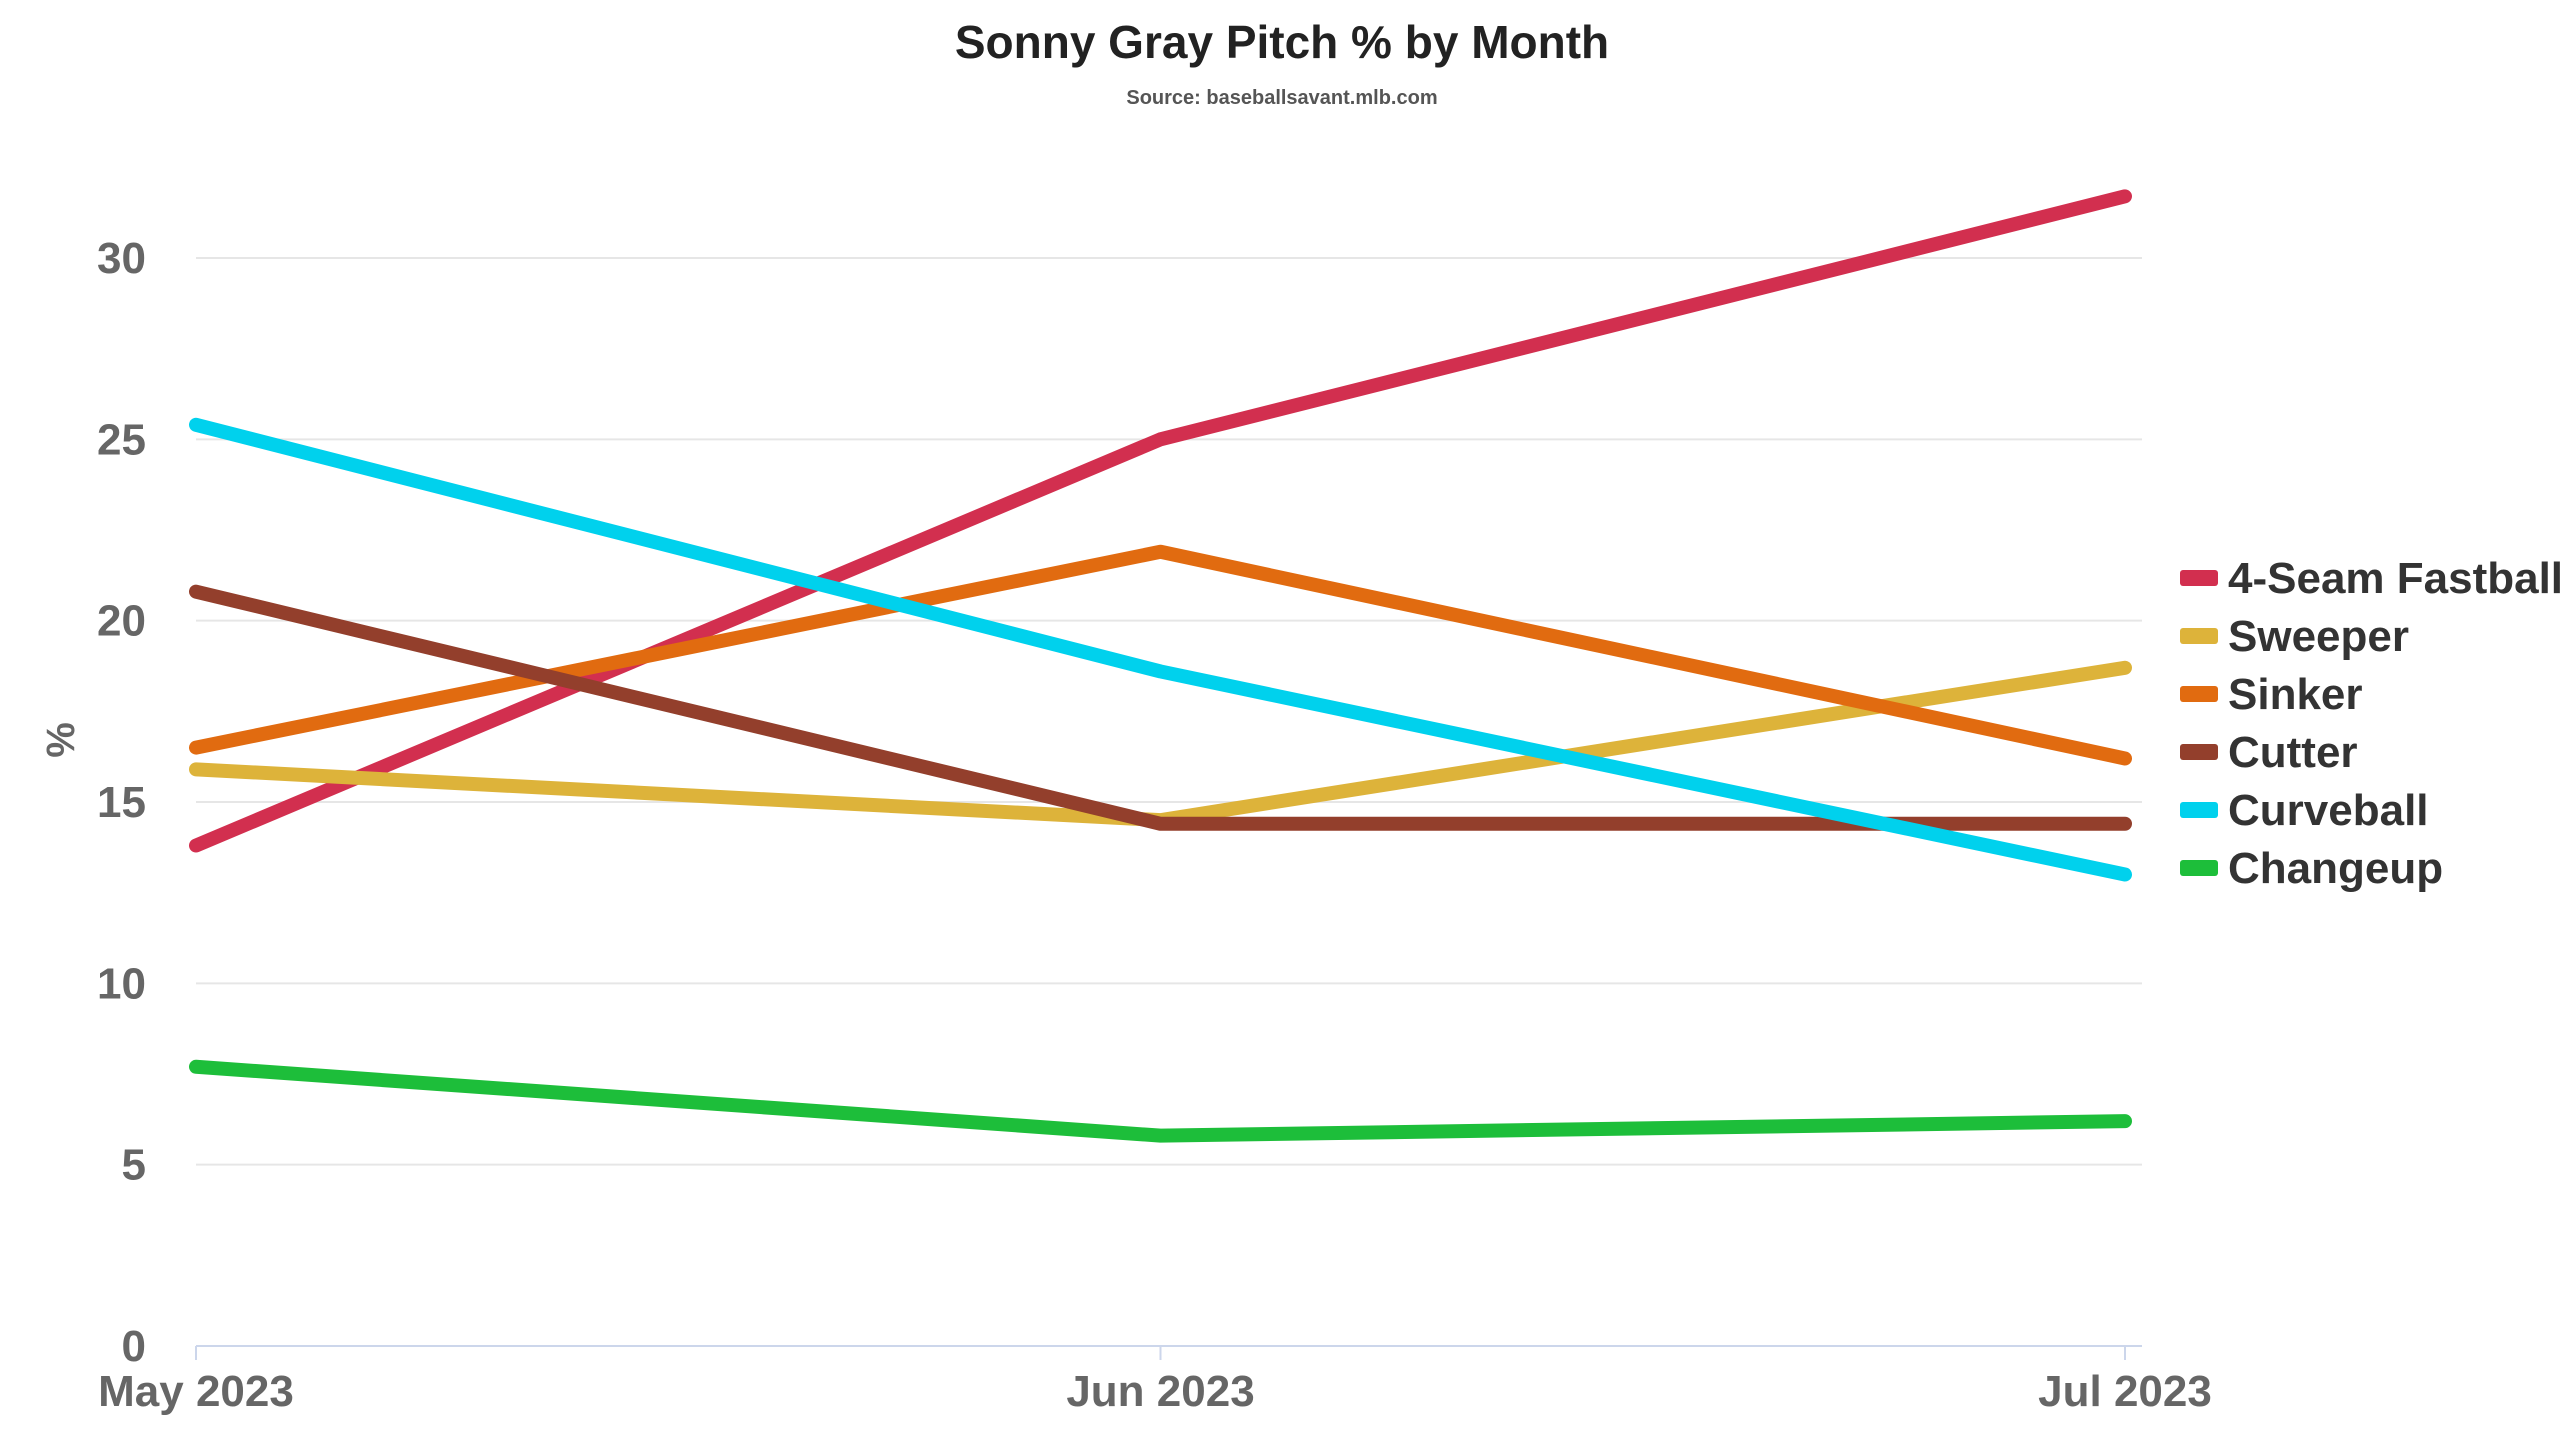 Image resolution: width=2560 pixels, height=1440 pixels. I want to click on x-tick-label: May 2023, so click(196, 1391).